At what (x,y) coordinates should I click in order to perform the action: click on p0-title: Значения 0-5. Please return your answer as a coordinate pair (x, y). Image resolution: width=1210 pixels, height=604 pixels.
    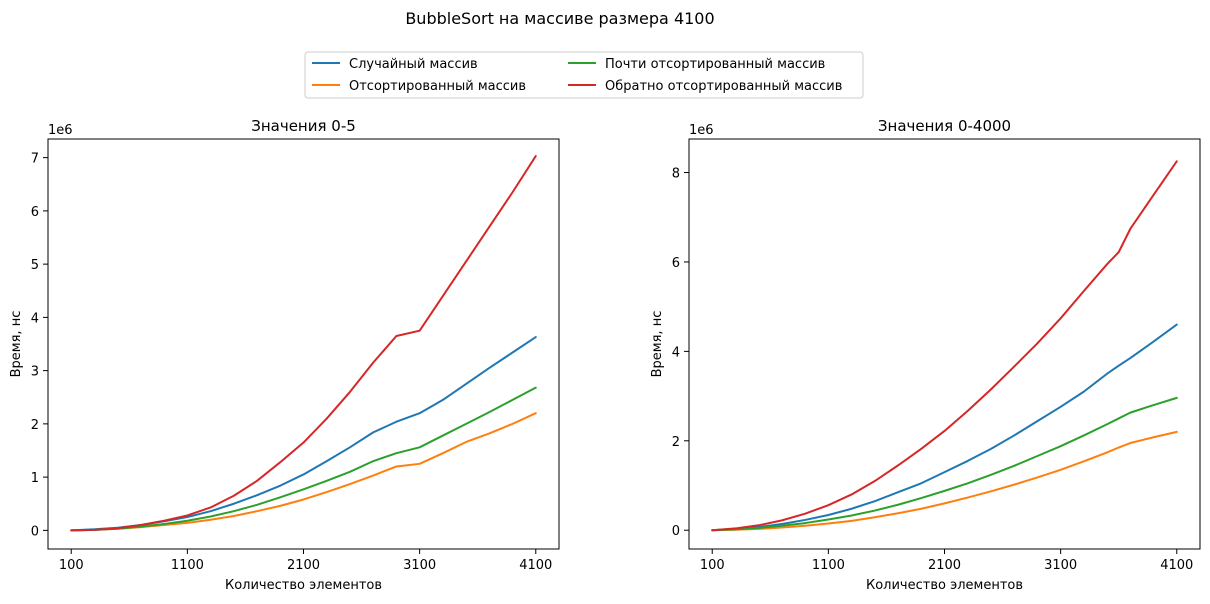
    Looking at the image, I should click on (303, 126).